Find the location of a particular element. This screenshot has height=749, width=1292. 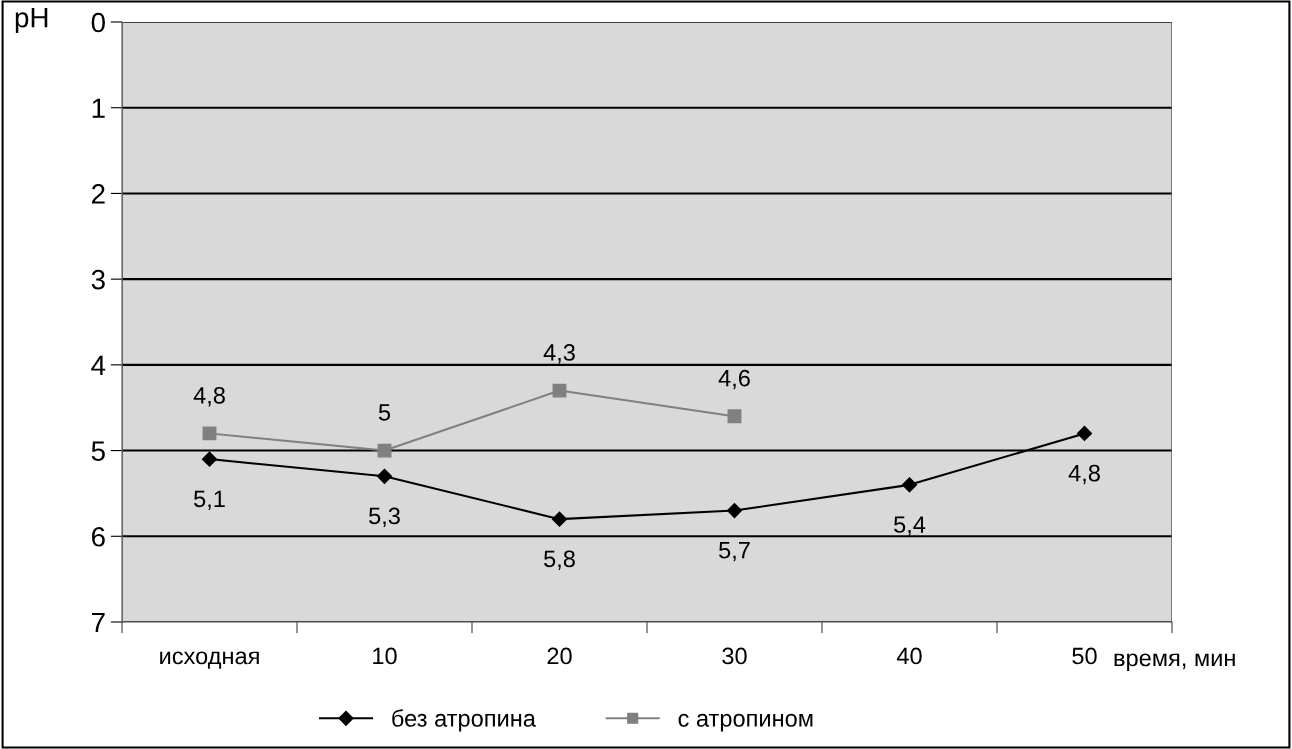

y-tick-label: 4 is located at coordinates (98, 365).